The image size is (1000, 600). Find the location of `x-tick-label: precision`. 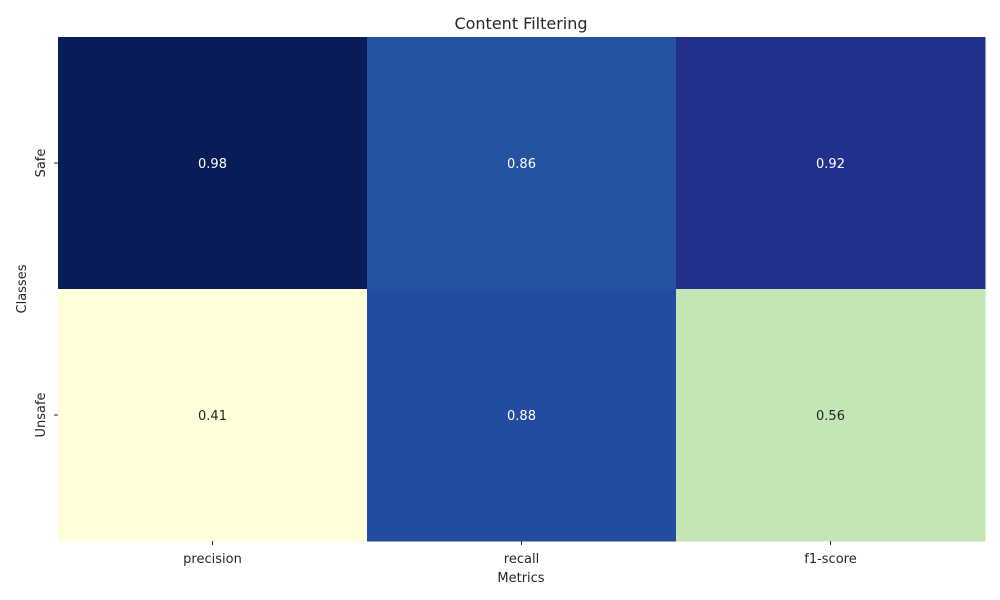

x-tick-label: precision is located at coordinates (212, 559).